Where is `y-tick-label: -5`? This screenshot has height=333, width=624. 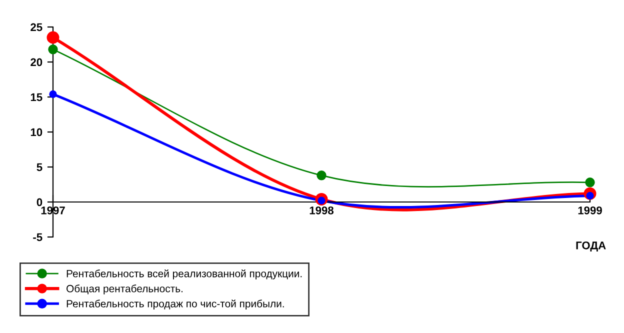
y-tick-label: -5 is located at coordinates (37, 237).